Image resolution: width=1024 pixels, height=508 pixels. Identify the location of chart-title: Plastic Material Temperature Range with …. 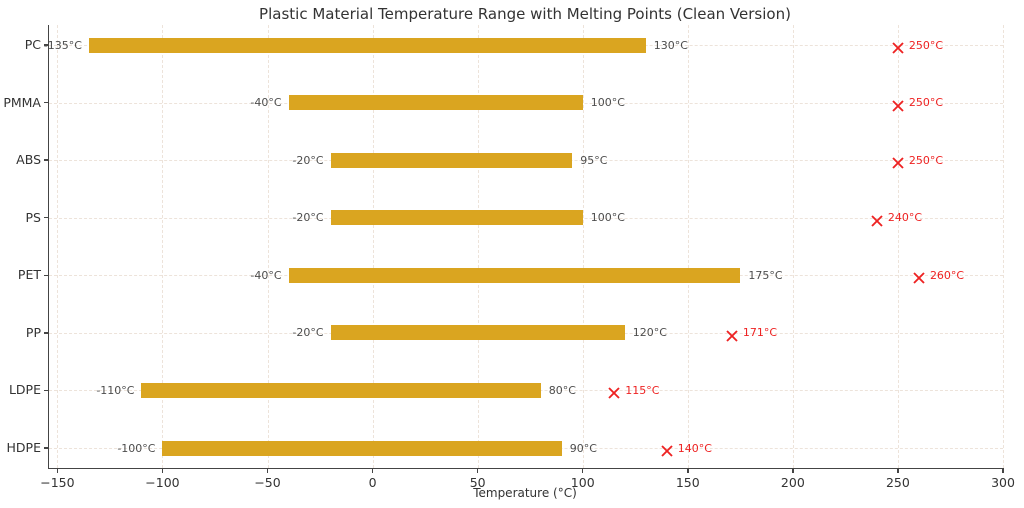
(525, 14).